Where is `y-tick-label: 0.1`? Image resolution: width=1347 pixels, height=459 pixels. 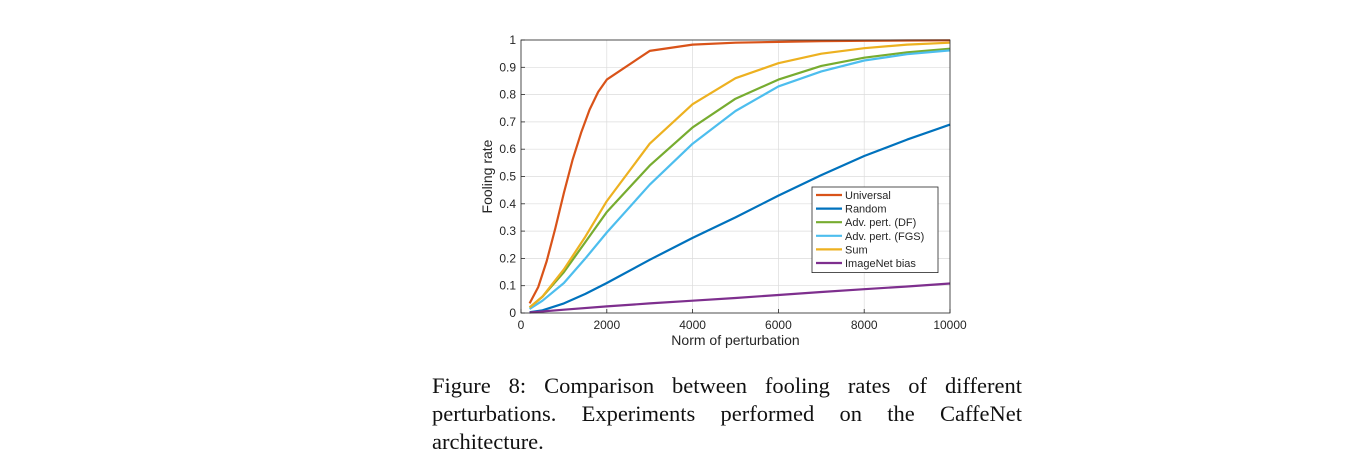 y-tick-label: 0.1 is located at coordinates (507, 286).